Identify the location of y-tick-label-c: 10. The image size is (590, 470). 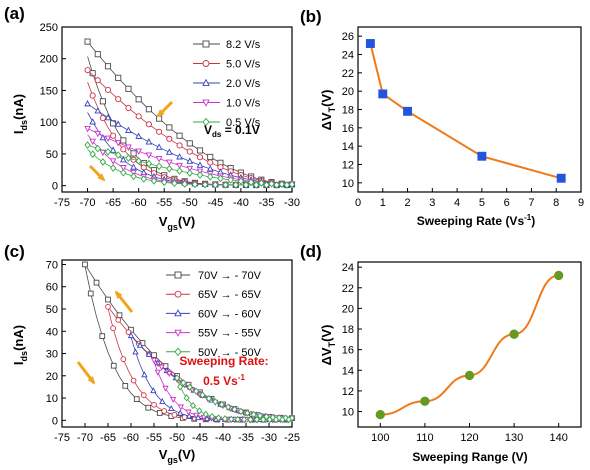
(52, 399).